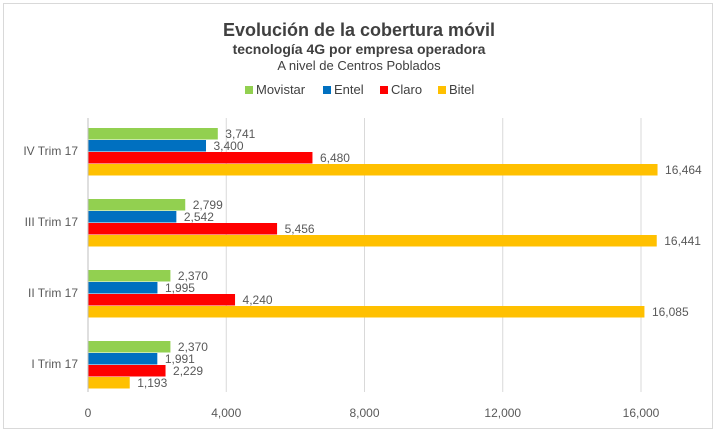 The height and width of the screenshot is (434, 718). I want to click on chart-title: Evolución de la cobertura móvil, so click(359, 30).